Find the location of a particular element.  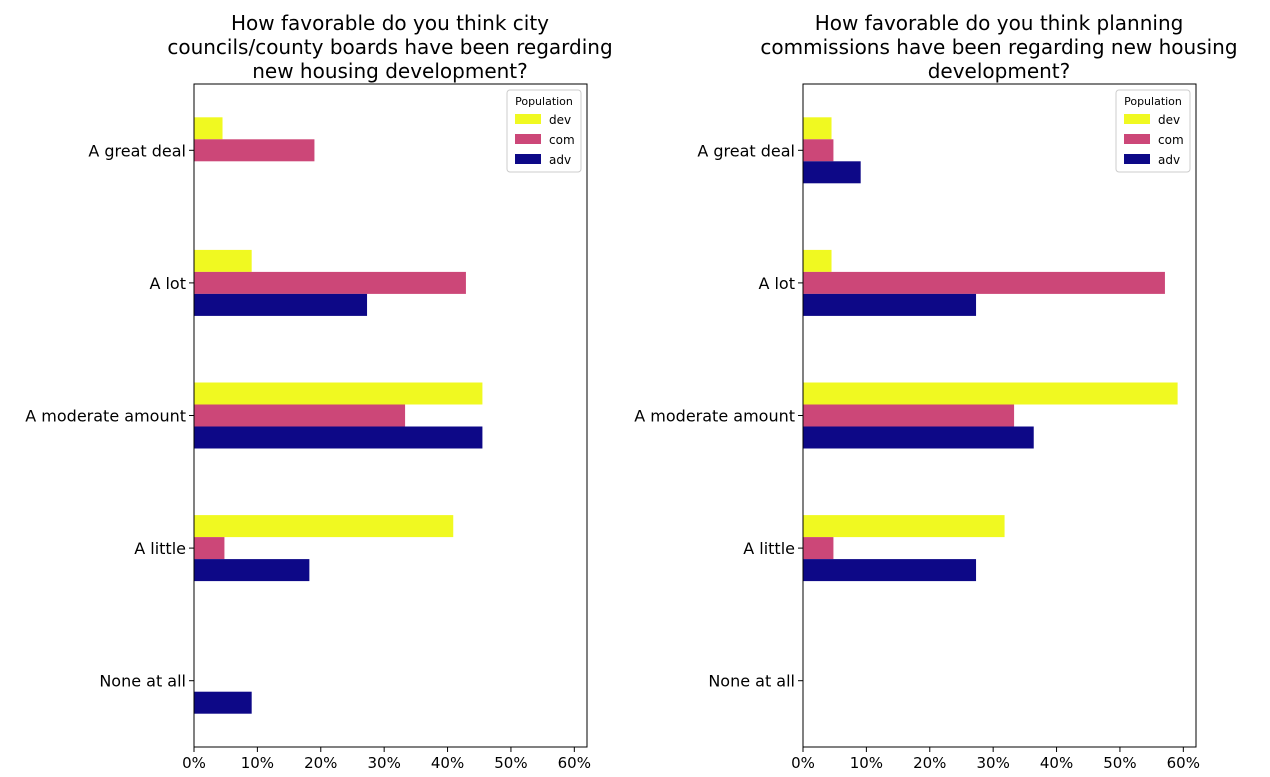

chart-title-line: How favorable do you think planning is located at coordinates (999, 23).